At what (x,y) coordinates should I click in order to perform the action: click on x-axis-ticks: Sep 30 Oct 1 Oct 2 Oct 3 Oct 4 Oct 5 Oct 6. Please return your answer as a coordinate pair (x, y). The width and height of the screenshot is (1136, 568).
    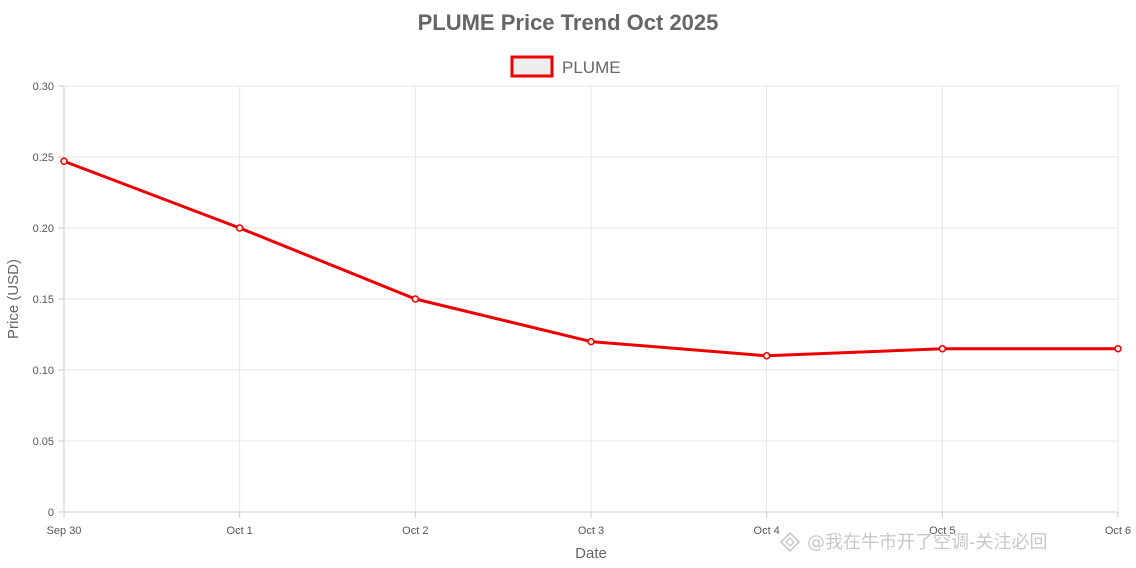
    Looking at the image, I should click on (589, 531).